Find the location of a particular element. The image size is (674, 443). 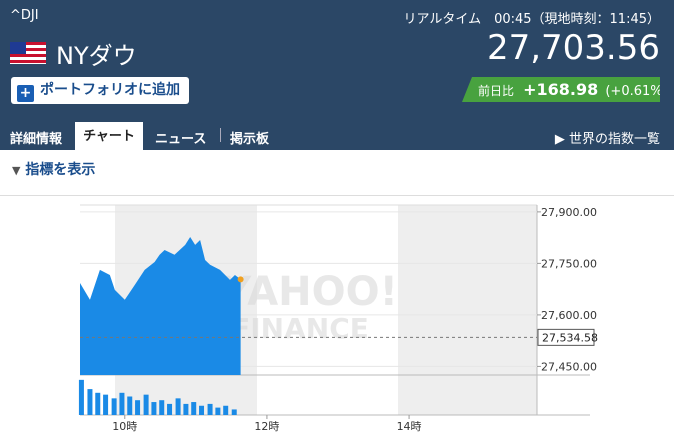

change-badge: 前日比 +168.98 (+0.61%) is located at coordinates (561, 89).